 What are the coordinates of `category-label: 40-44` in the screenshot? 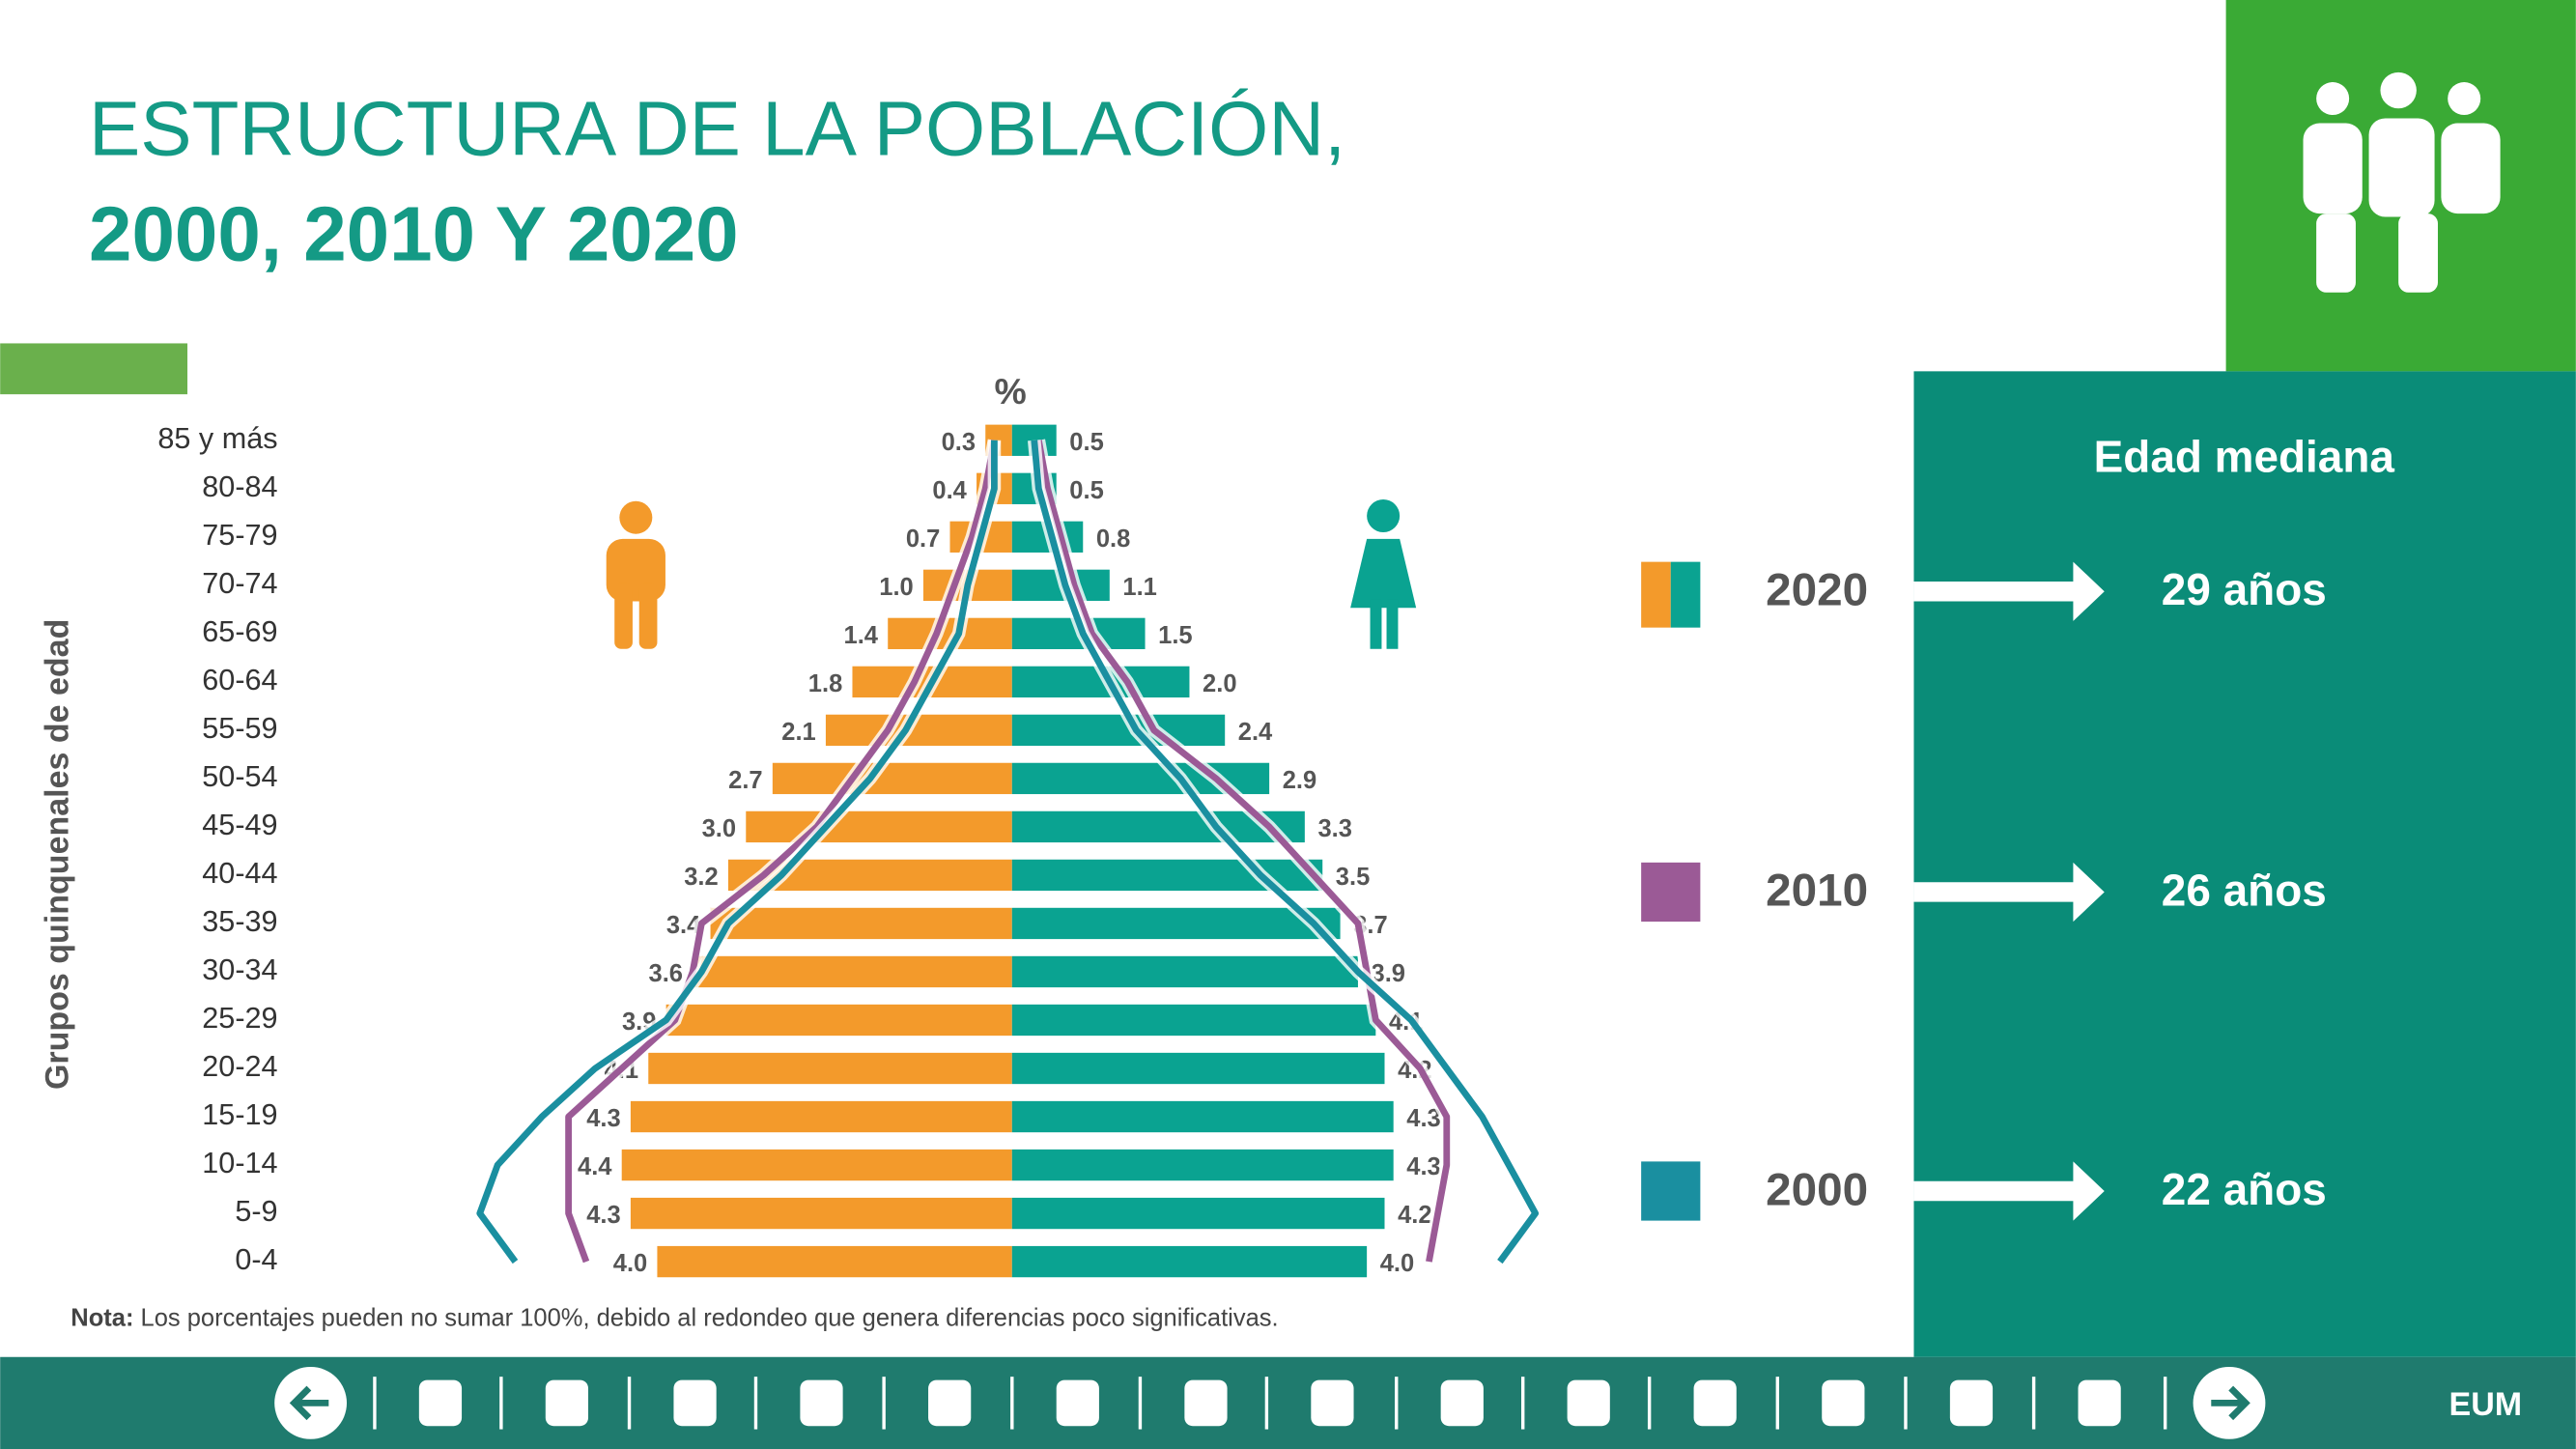 It's located at (239, 873).